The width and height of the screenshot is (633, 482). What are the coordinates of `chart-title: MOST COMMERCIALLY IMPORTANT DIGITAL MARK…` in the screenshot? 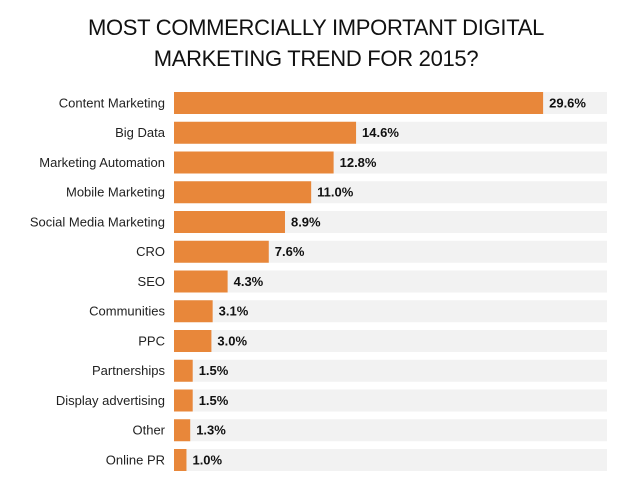 It's located at (316, 43).